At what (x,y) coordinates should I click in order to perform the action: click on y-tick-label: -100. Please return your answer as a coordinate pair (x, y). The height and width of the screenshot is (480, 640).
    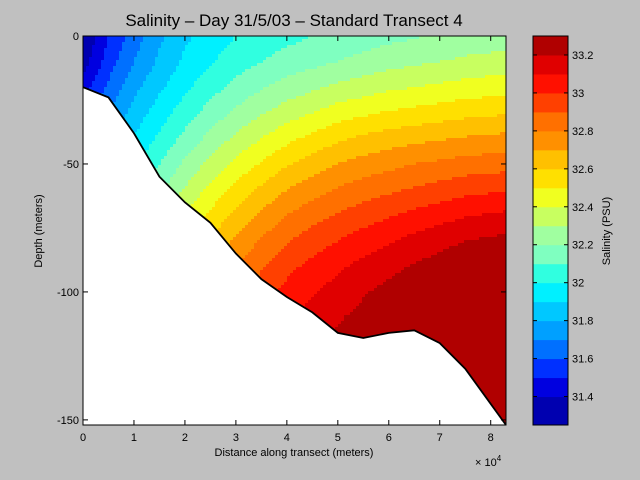
    Looking at the image, I should click on (68, 293).